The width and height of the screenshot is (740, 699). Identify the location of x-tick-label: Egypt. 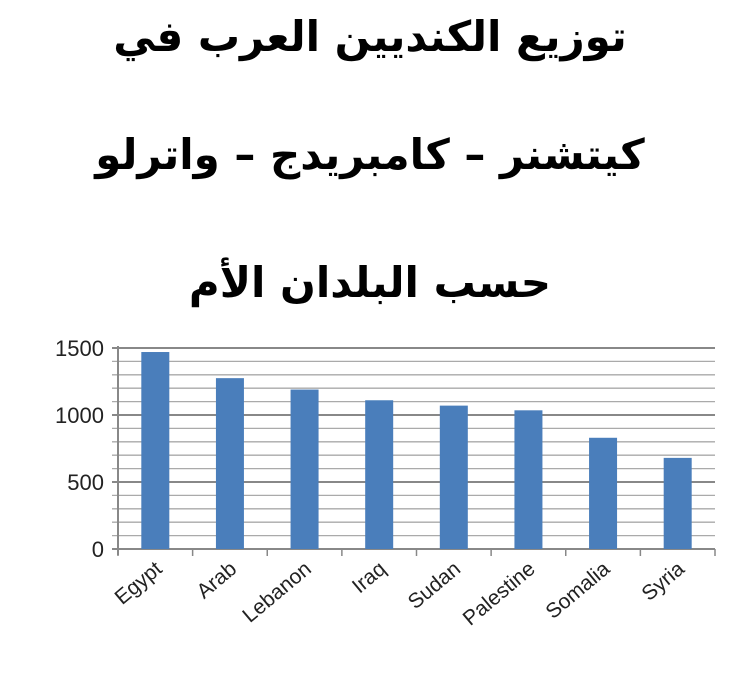
(139, 583).